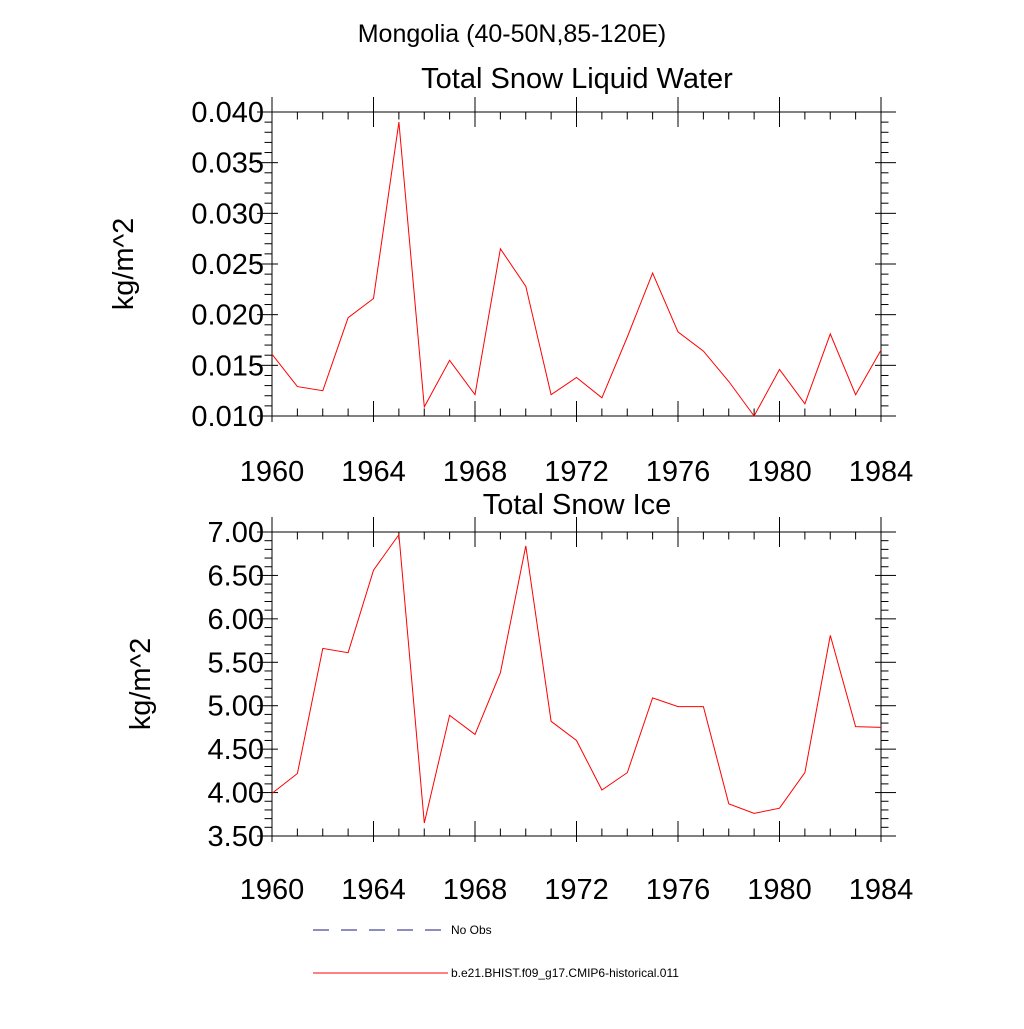 Image resolution: width=1024 pixels, height=1029 pixels. I want to click on y-tick-label: 0.030, so click(227, 214).